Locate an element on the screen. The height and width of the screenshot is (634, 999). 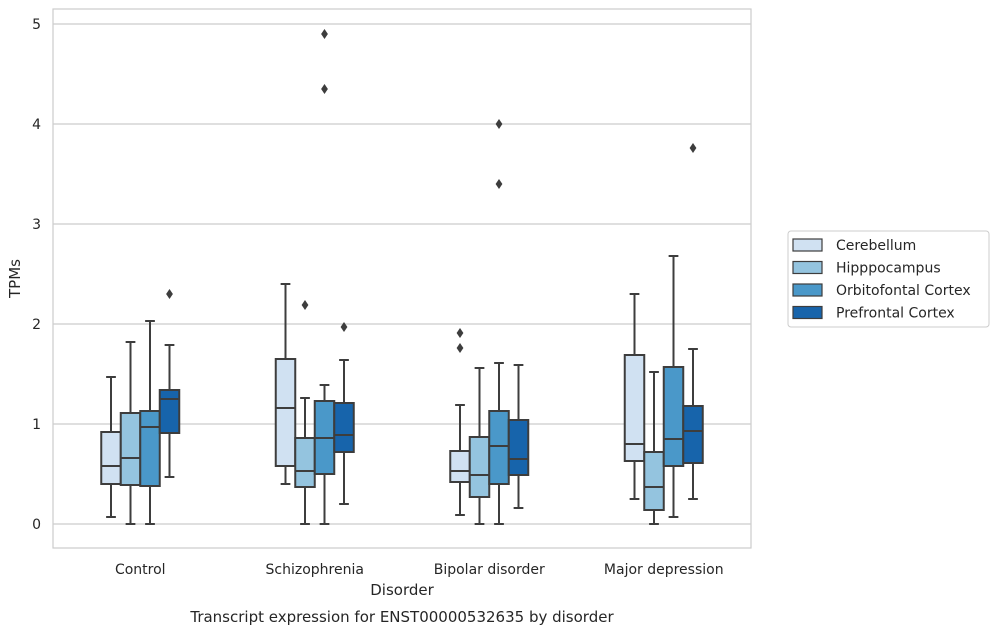
x-axis-title: Disorder is located at coordinates (402, 590).